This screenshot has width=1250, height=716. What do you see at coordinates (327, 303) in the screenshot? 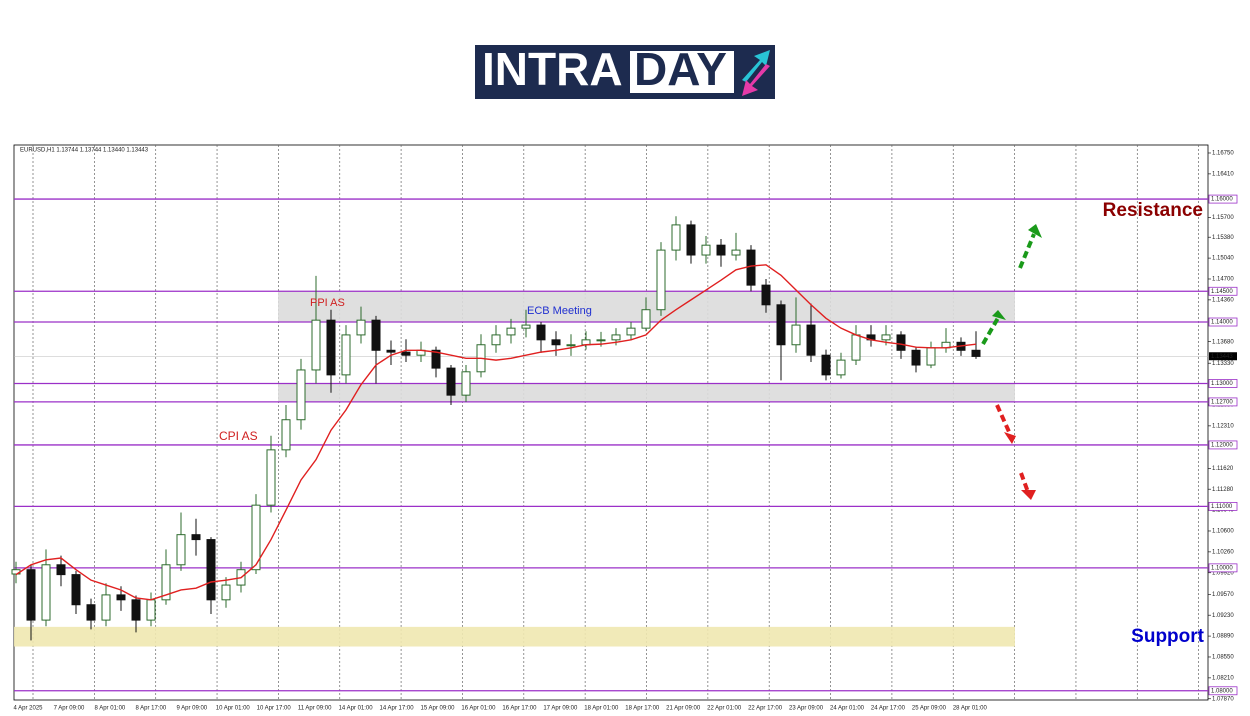
I see `annotation: PPI AS` at bounding box center [327, 303].